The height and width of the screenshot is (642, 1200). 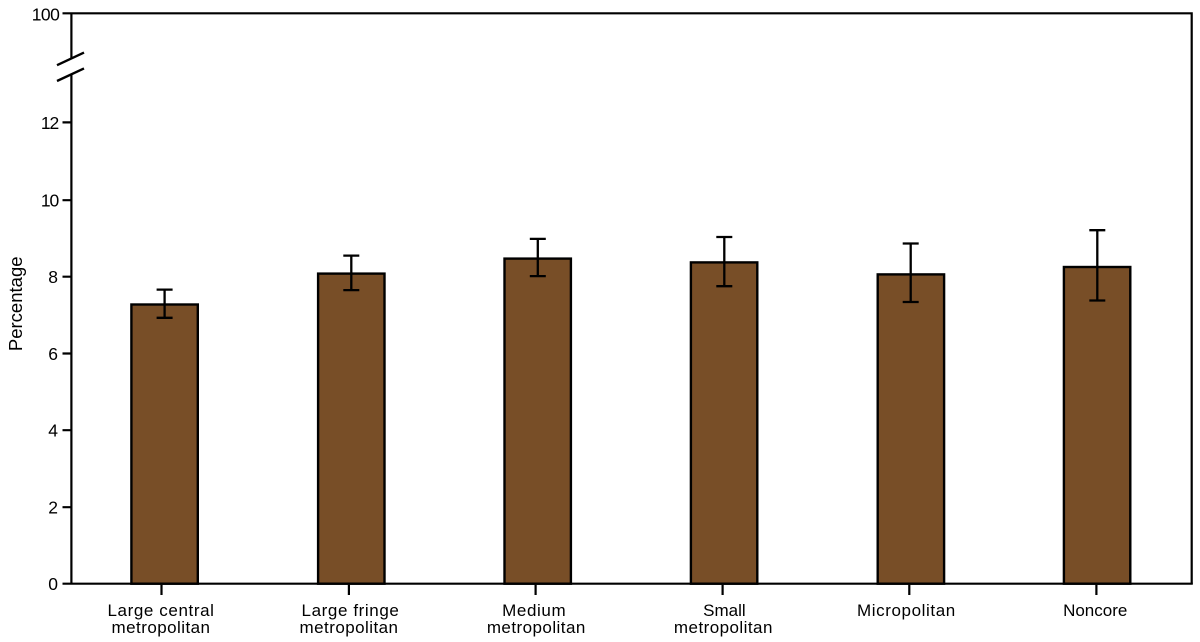 I want to click on svg-text: 10, so click(x=50, y=201).